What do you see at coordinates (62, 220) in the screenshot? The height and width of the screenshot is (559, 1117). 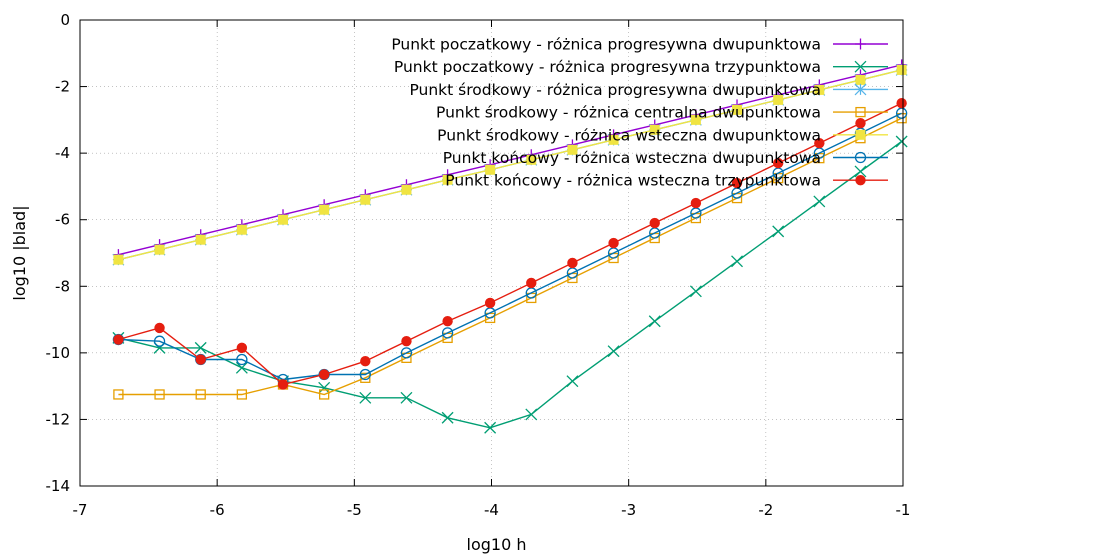 I see `y-tick-label: -6` at bounding box center [62, 220].